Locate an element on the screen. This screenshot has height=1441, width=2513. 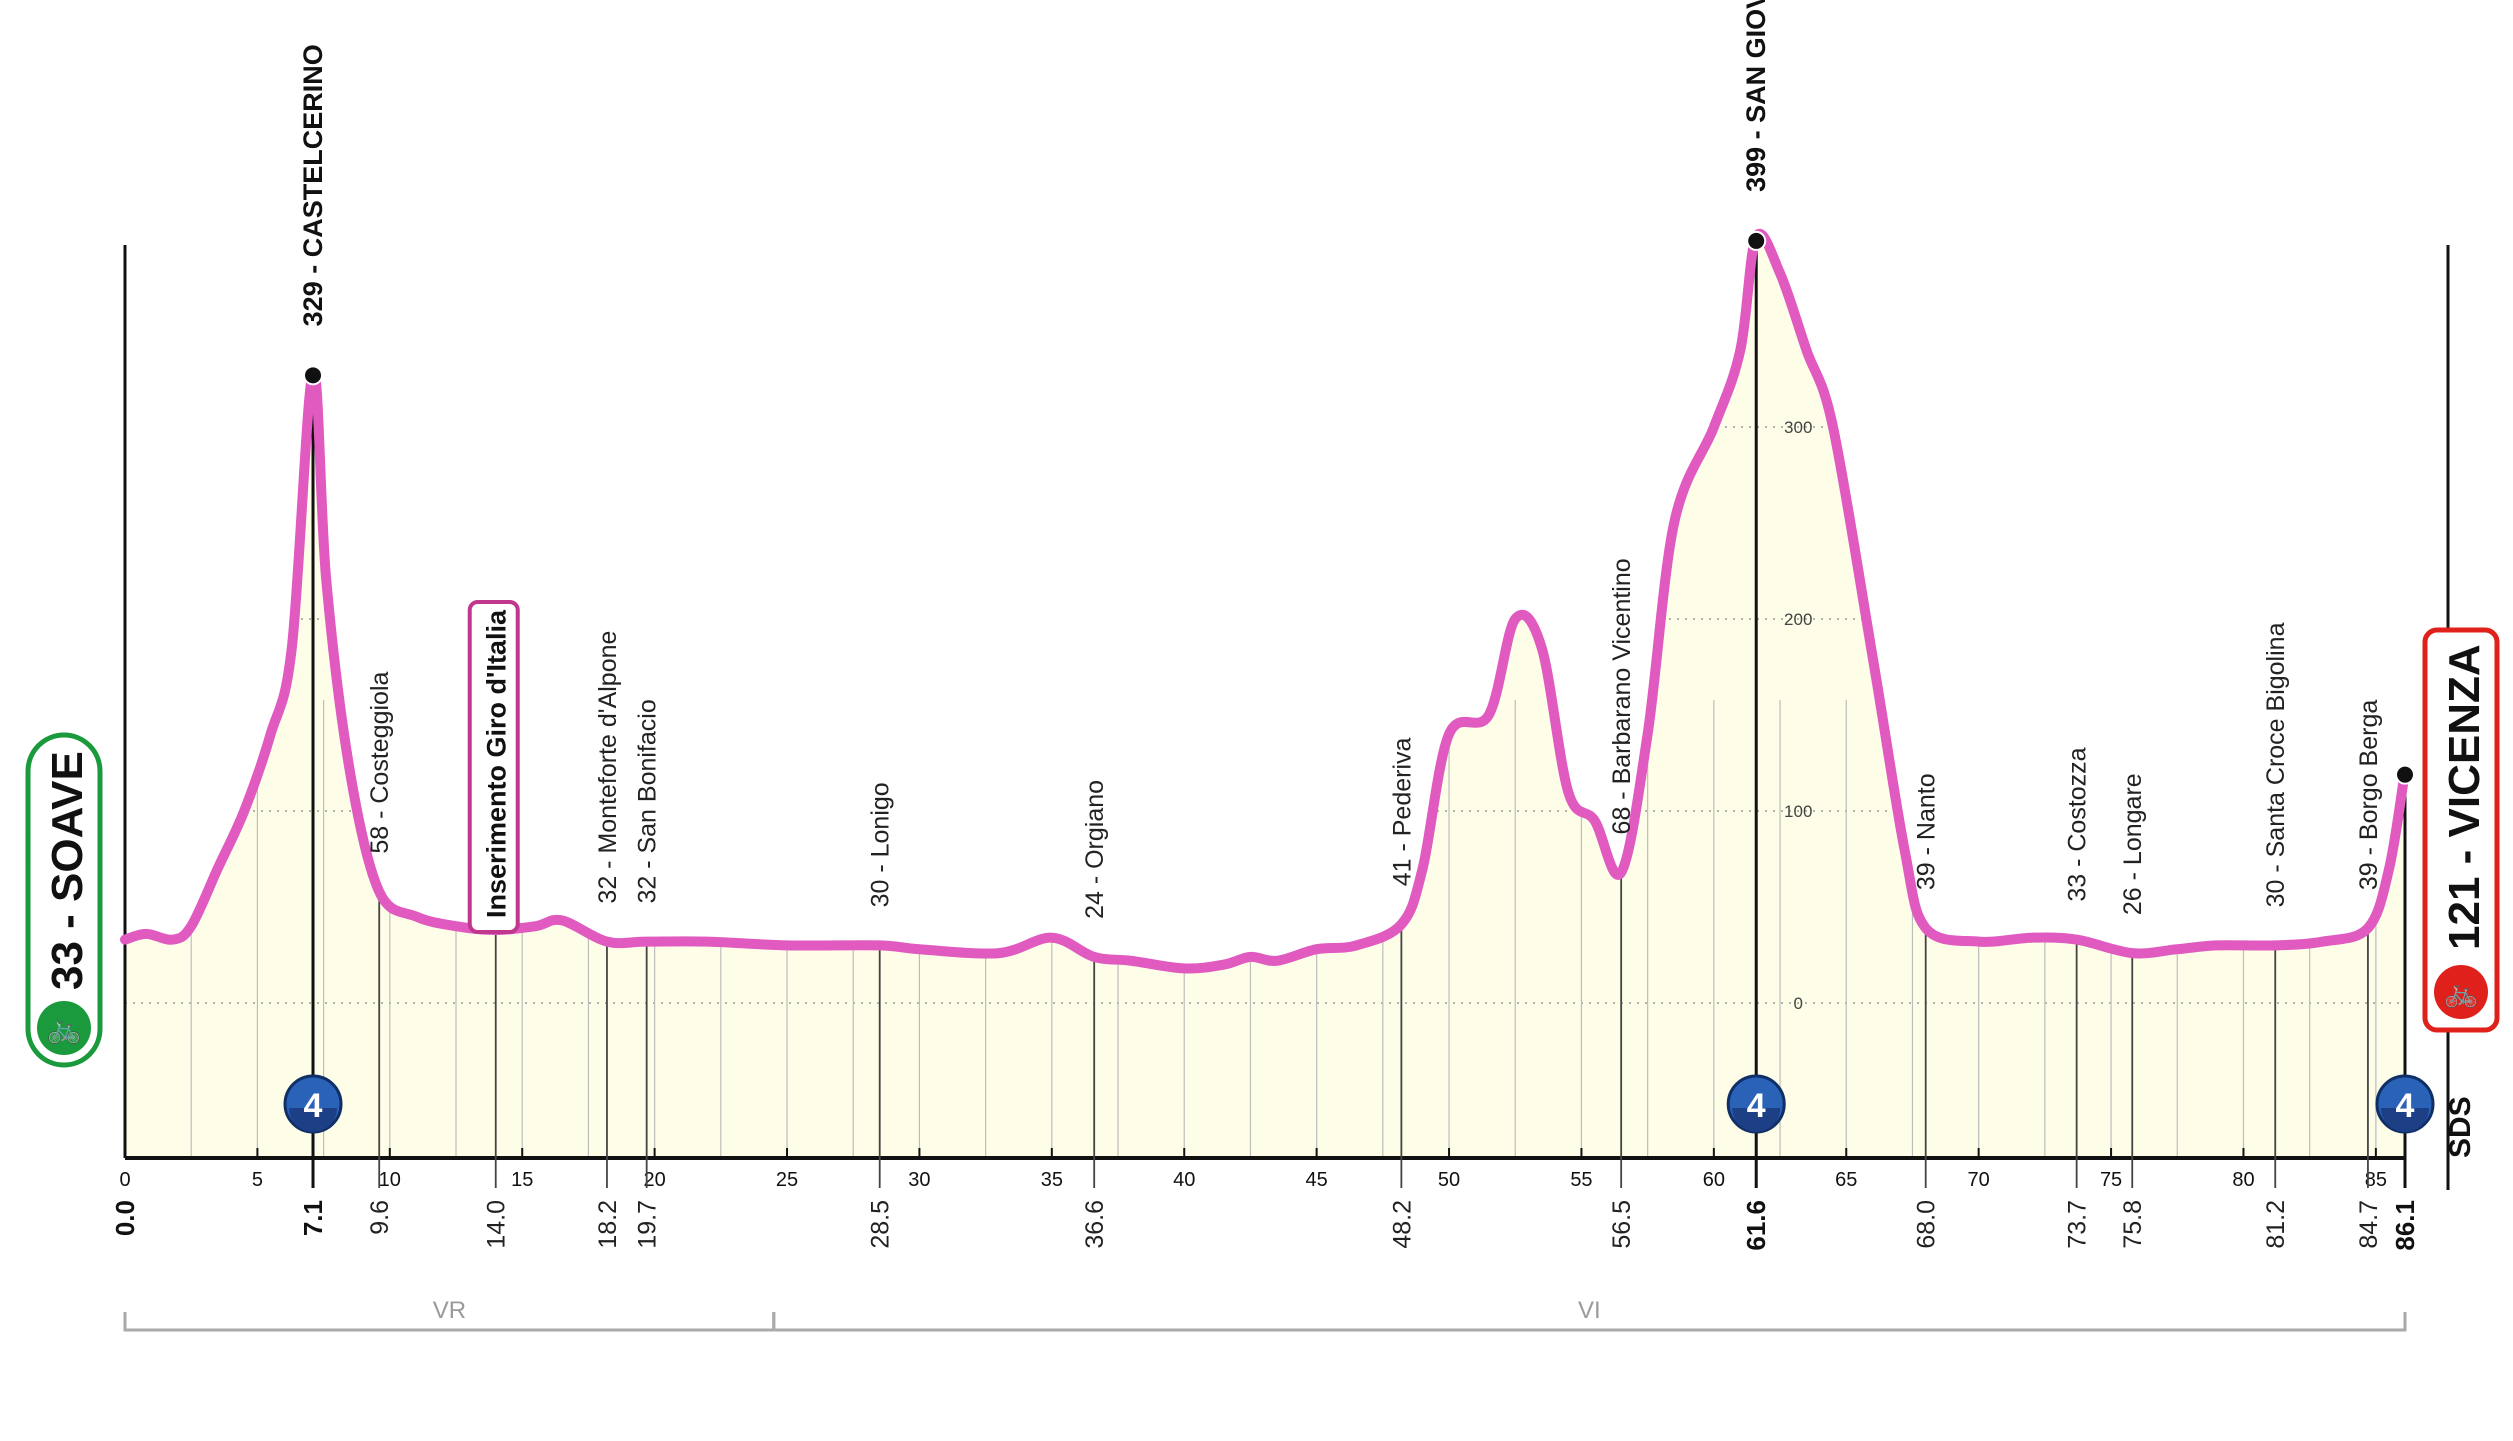
waypoint-km-label: 28.5 is located at coordinates (881, 1224).